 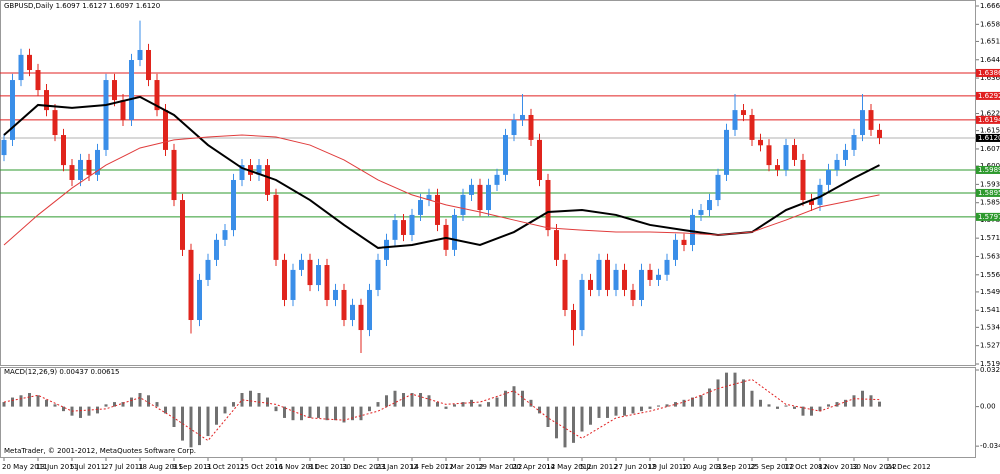 I want to click on x-tick-label: 27 Jun 2012, so click(x=635, y=467).